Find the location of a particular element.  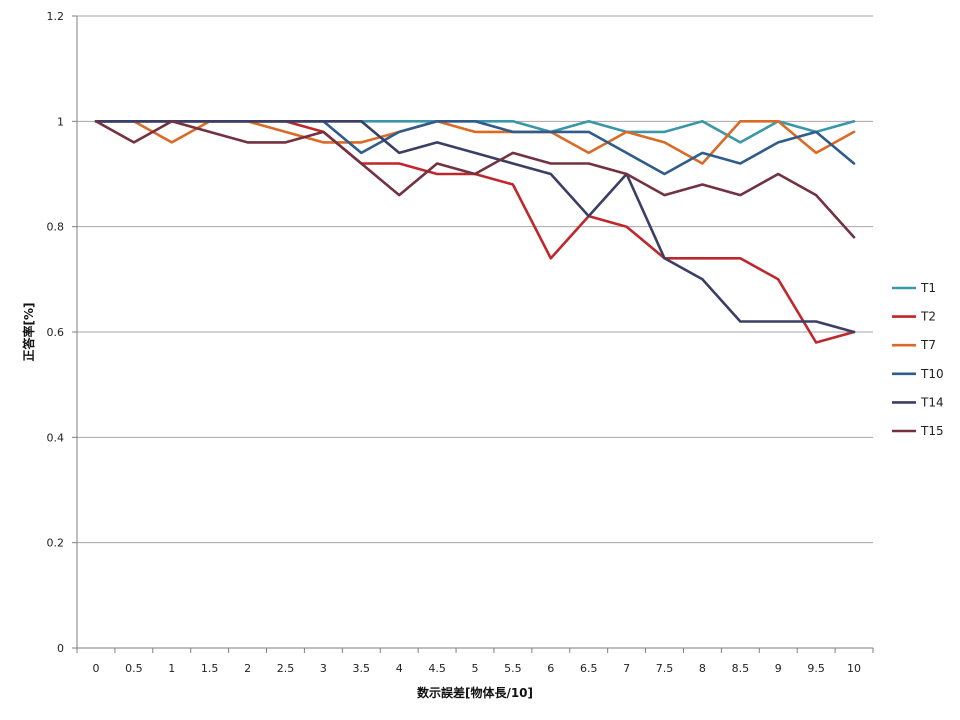

x-tick-label: 0 is located at coordinates (95, 668).